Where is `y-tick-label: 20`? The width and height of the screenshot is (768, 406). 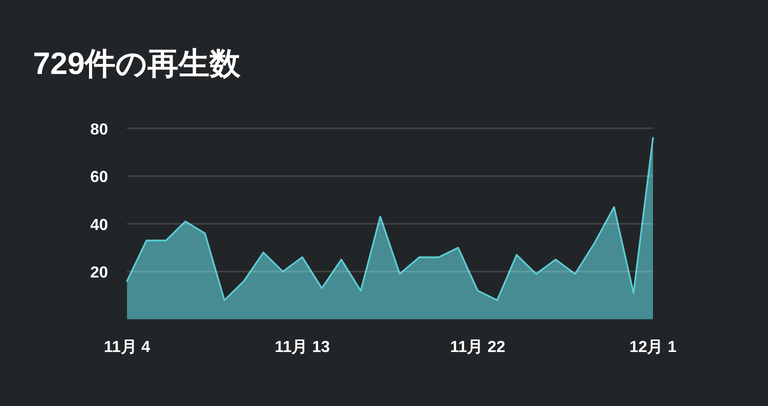
y-tick-label: 20 is located at coordinates (99, 273).